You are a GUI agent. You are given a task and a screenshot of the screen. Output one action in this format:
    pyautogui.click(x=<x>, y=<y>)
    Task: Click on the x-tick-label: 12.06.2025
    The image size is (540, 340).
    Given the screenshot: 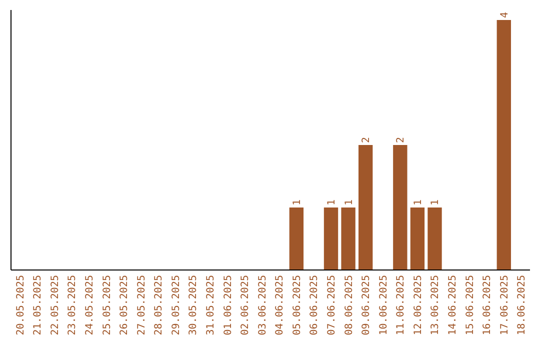 What is the action you would take?
    pyautogui.click(x=418, y=305)
    